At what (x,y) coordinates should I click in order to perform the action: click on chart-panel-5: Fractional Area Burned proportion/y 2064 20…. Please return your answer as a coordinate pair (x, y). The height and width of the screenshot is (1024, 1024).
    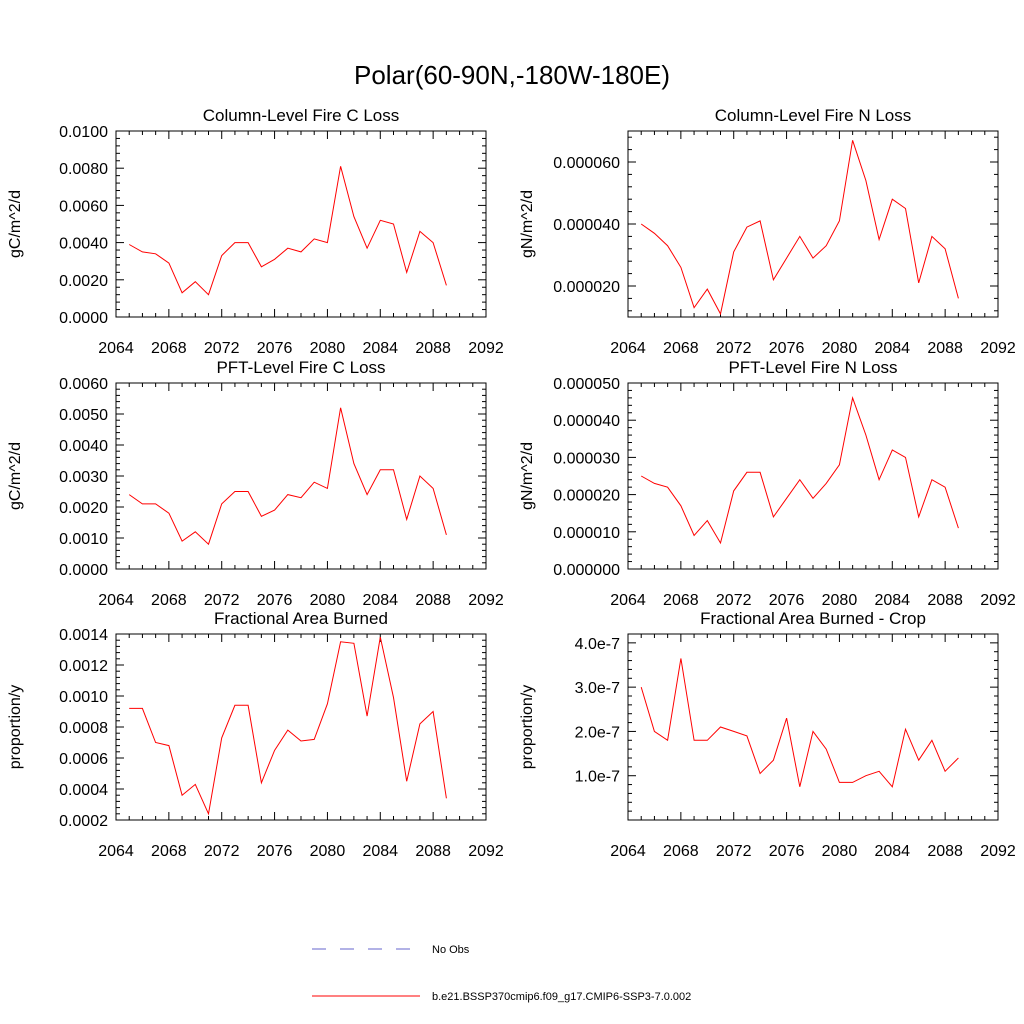
    Looking at the image, I should click on (255, 734).